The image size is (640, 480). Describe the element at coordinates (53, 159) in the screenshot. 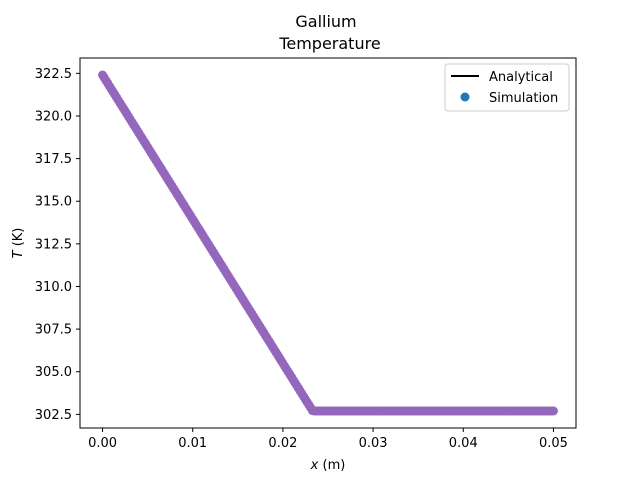

I see `y-tick-label: 317.5` at that location.